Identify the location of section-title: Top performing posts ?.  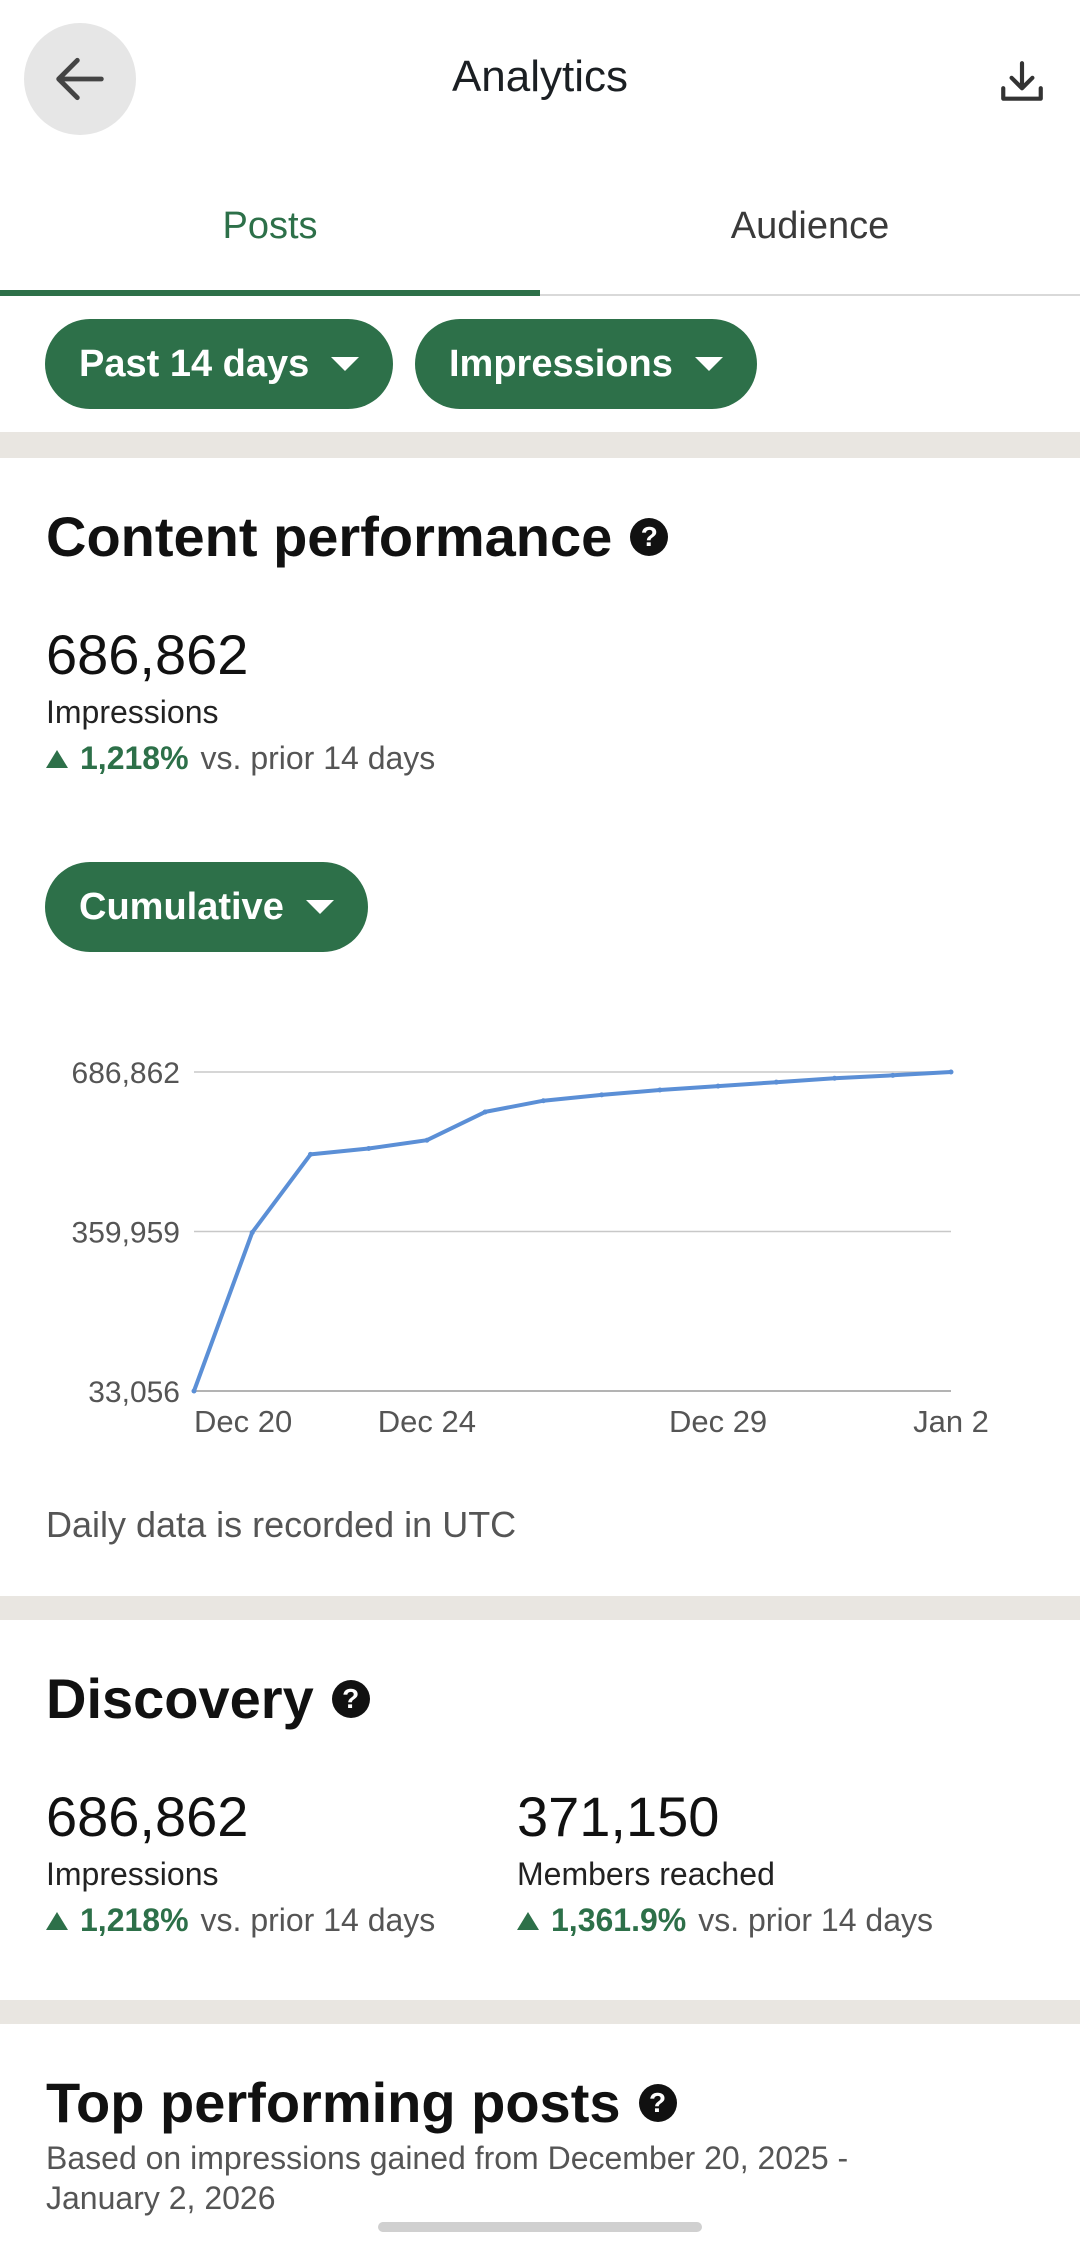
(361, 2102).